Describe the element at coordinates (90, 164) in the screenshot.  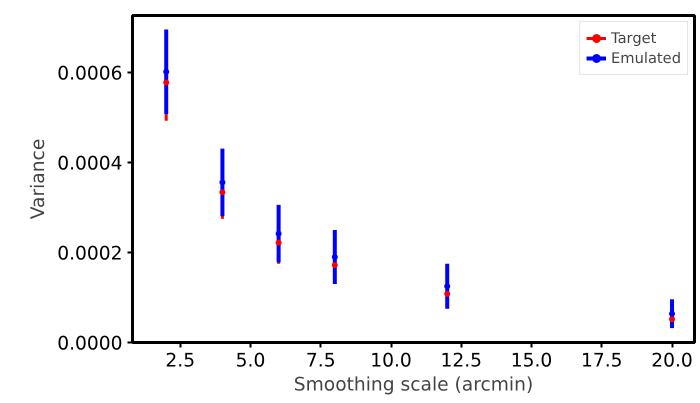
I see `y-tick-label: 0.0004` at that location.